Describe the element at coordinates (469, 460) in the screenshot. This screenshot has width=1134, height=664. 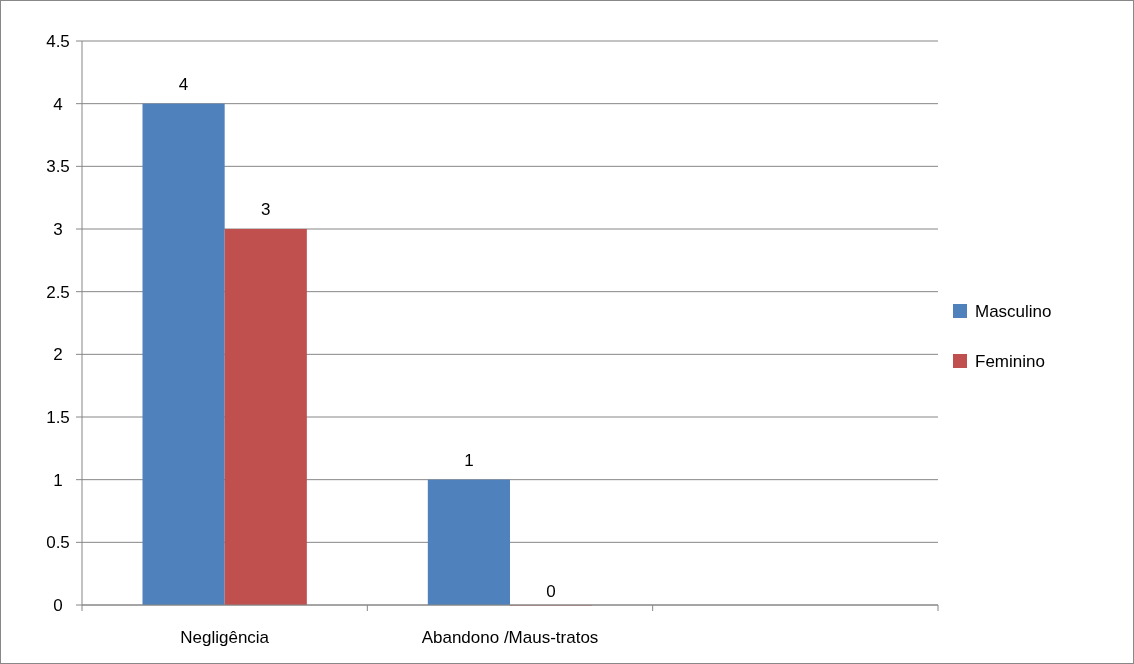
I see `data-label: 1` at that location.